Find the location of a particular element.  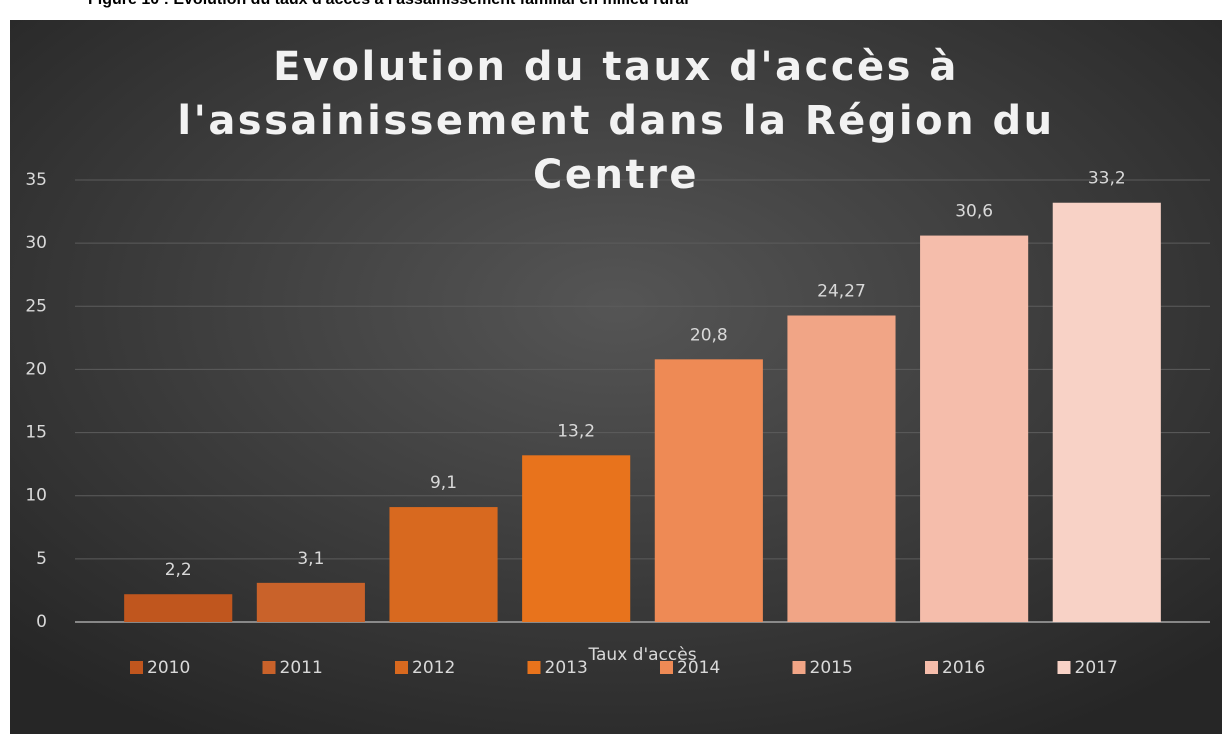

x-tick-label: Taux d'accès is located at coordinates (641, 655).